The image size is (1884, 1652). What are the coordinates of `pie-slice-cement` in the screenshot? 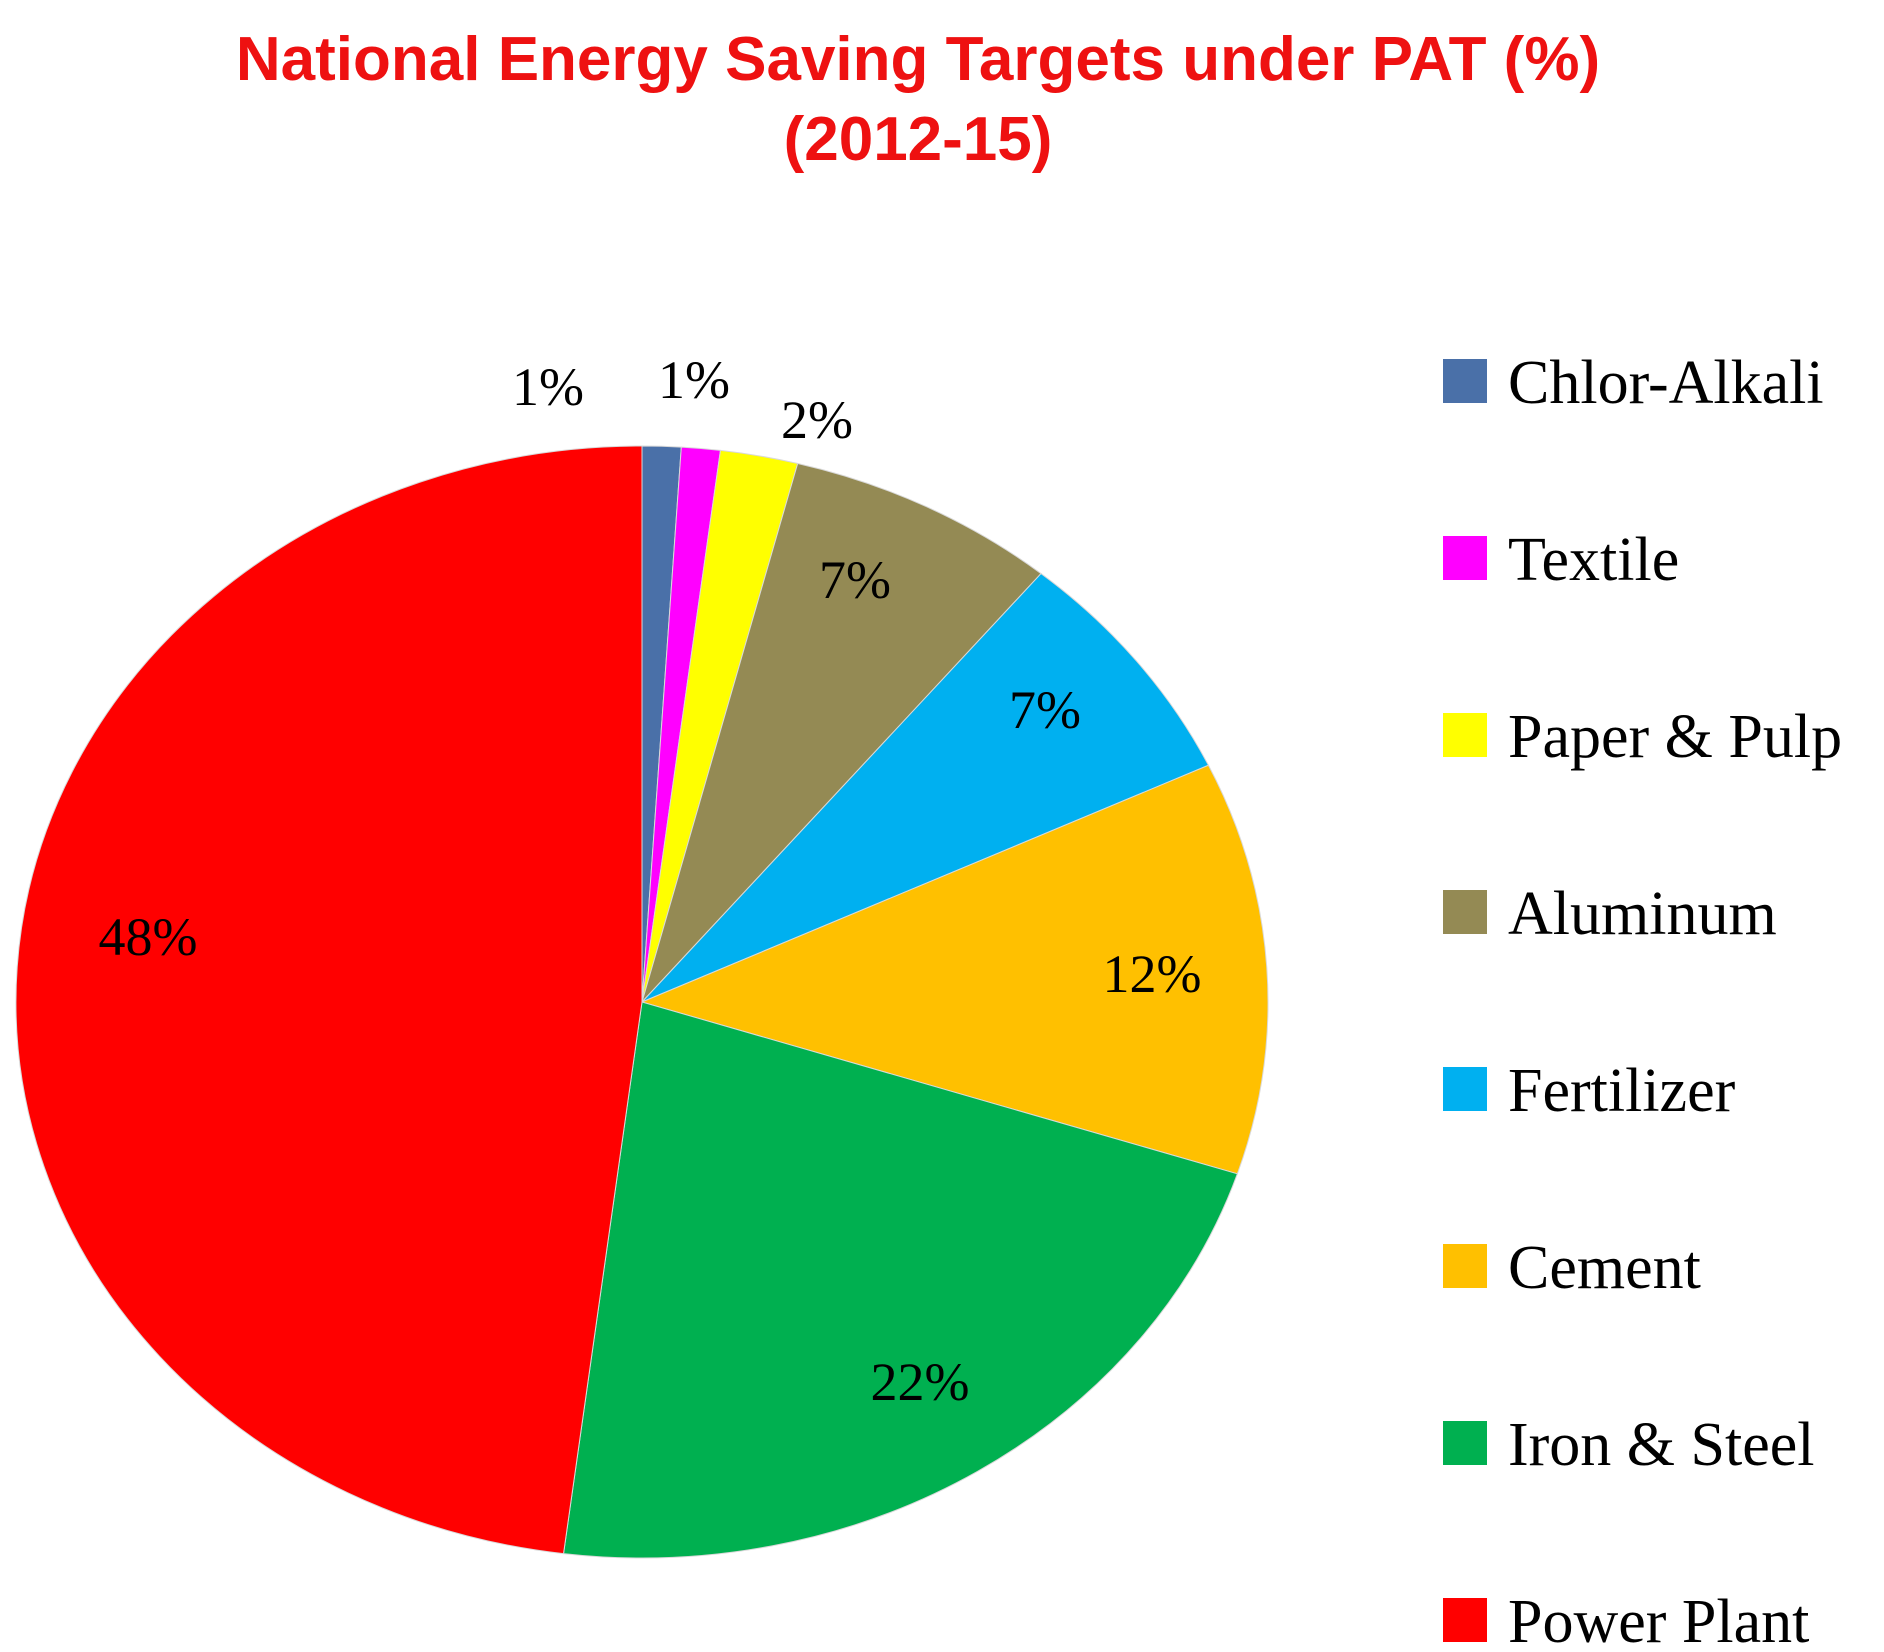 It's located at (954, 969).